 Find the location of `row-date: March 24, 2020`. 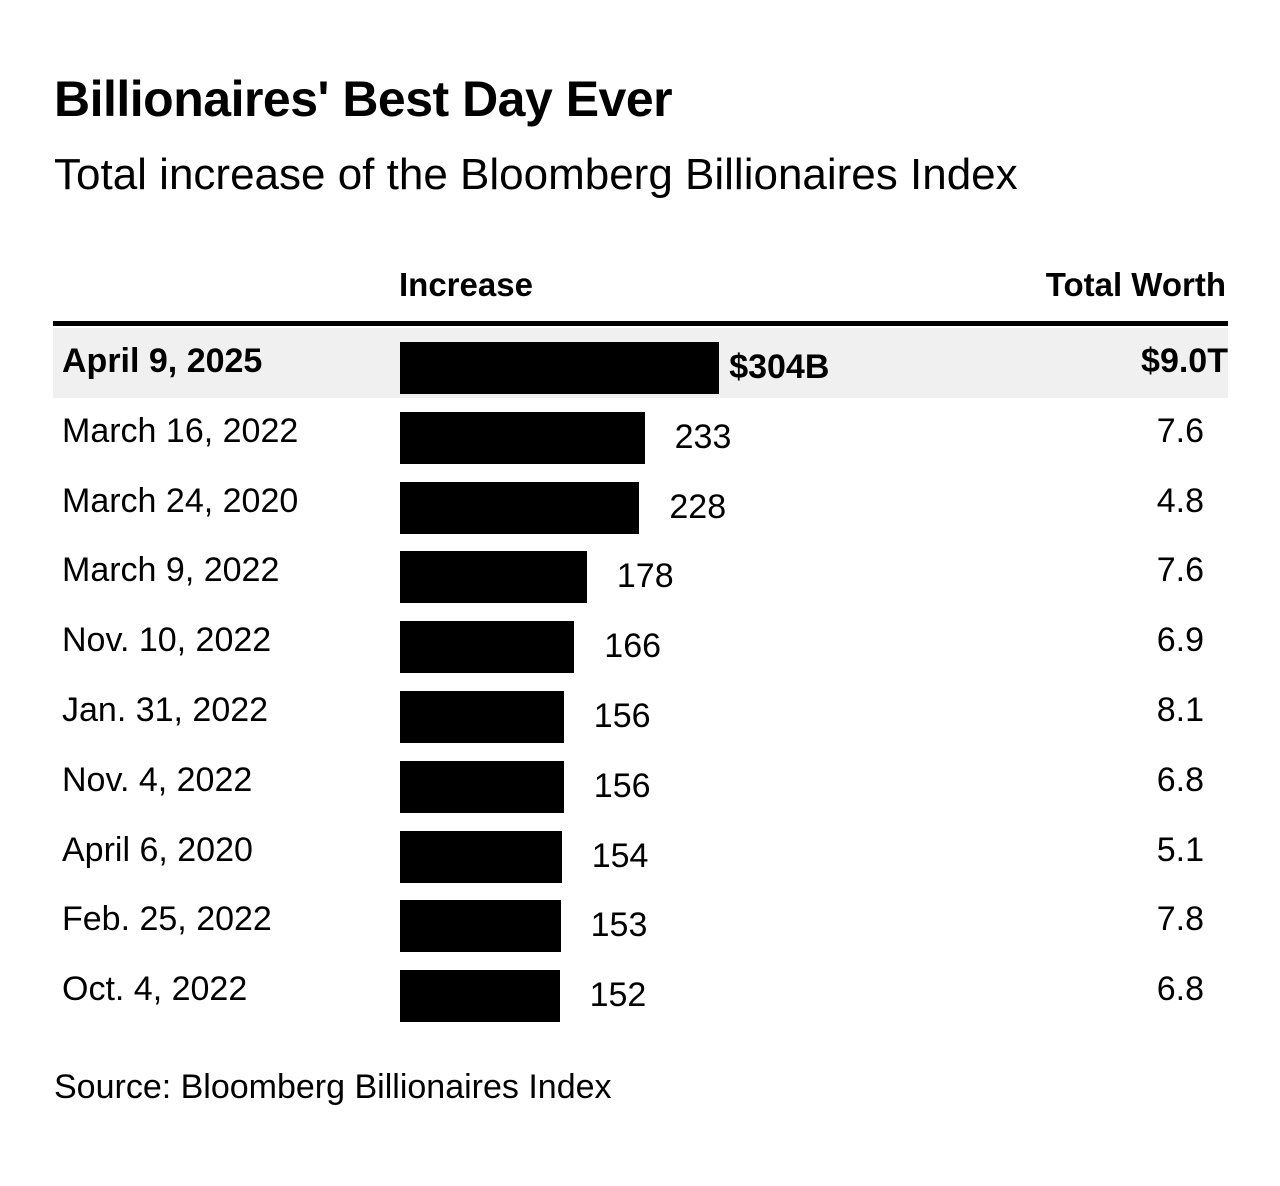

row-date: March 24, 2020 is located at coordinates (180, 500).